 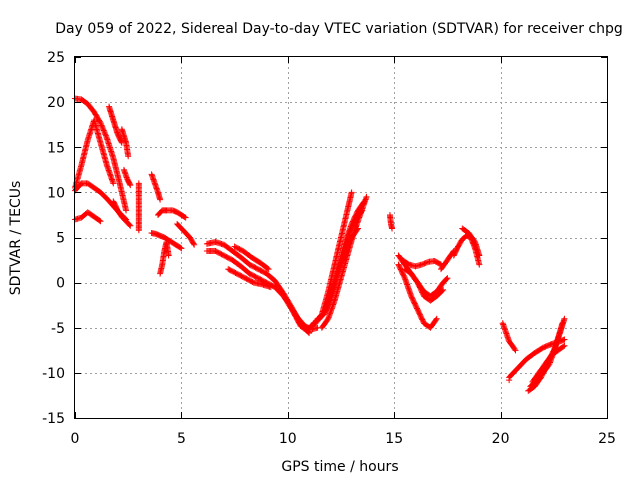 I want to click on x-tick-labels: 0 5 10 15 20 25, so click(x=343, y=439).